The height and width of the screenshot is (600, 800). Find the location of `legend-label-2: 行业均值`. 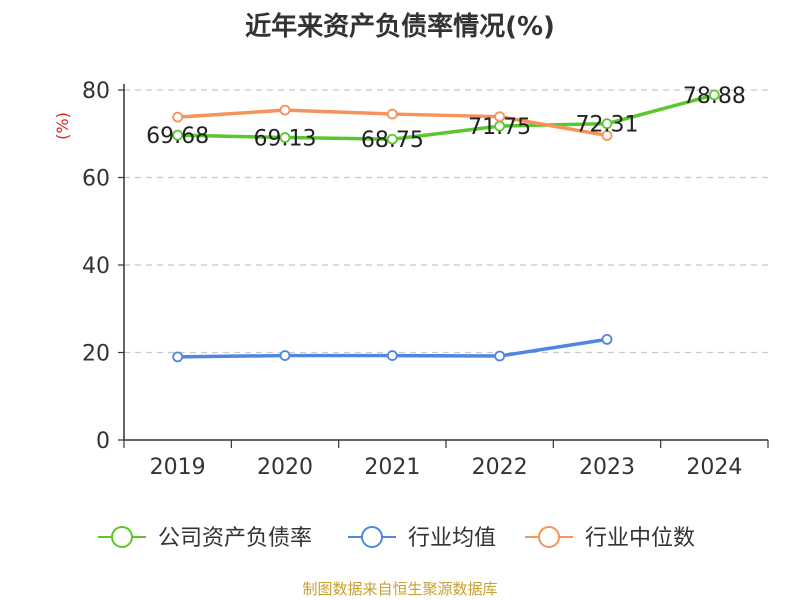

legend-label-2: 行业均值 is located at coordinates (452, 538).